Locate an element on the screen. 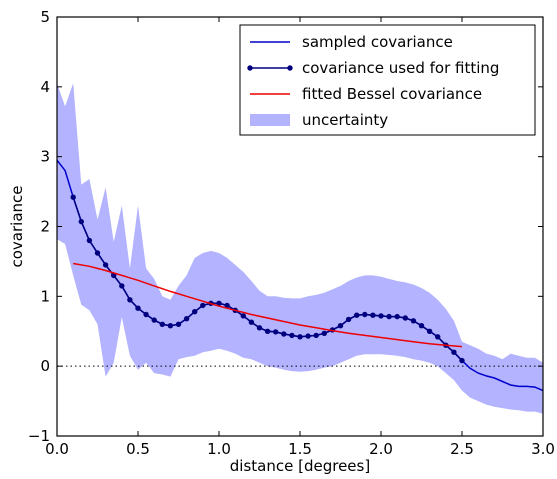 The image size is (557, 479). y-tick-label: 2 is located at coordinates (45, 227).